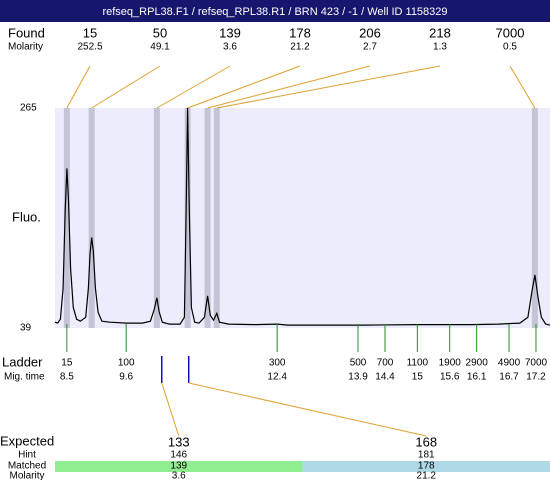  I want to click on found-molarity: 21.2, so click(300, 47).